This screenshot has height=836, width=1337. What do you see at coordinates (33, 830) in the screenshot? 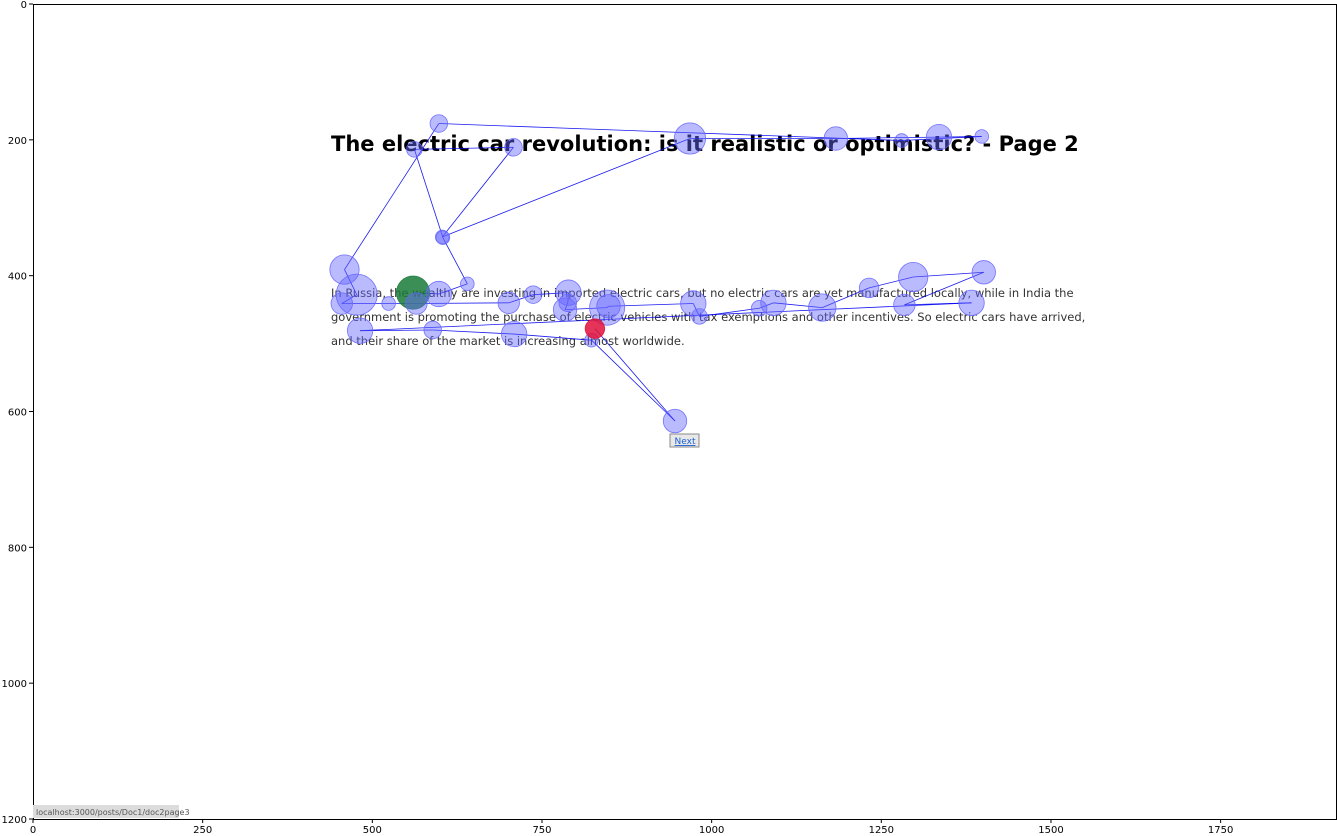
I see `x-tick-label: 0` at bounding box center [33, 830].